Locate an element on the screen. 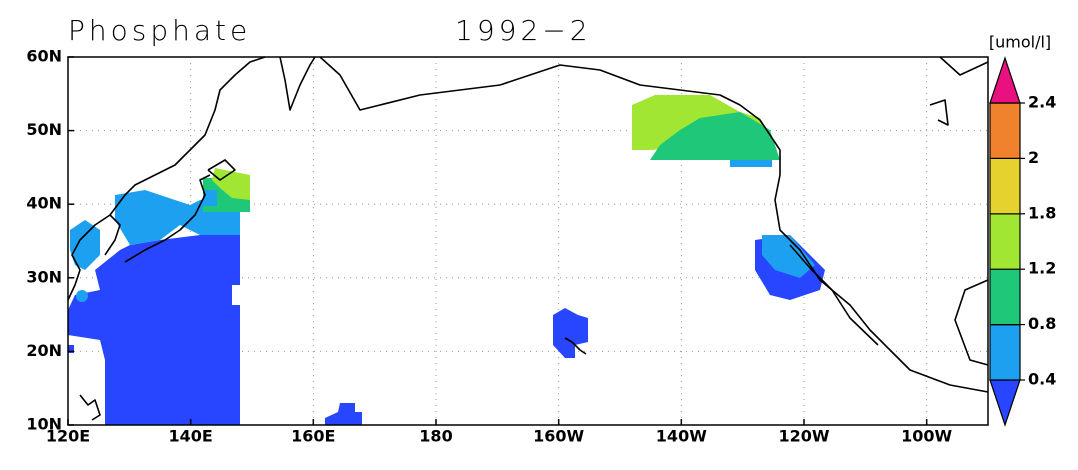  y-tick-label: 20N is located at coordinates (44, 350).